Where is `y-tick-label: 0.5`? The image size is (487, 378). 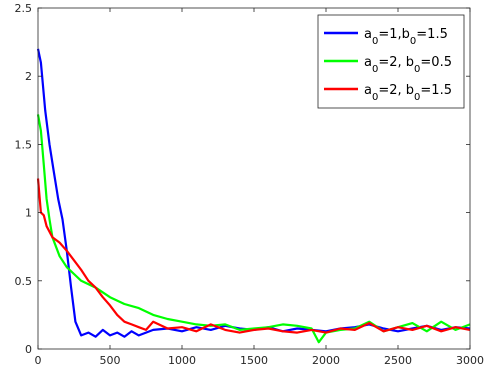
y-tick-label: 0.5 is located at coordinates (24, 281).